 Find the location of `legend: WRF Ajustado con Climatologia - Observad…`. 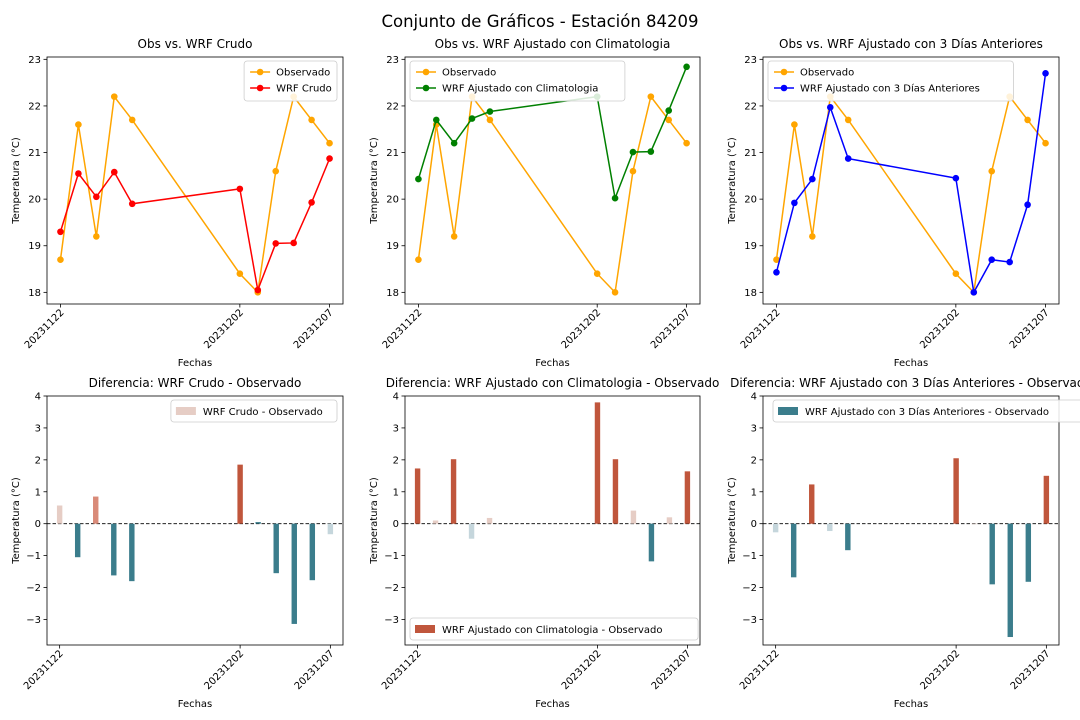

legend: WRF Ajustado con Climatologia - Observad… is located at coordinates (554, 629).